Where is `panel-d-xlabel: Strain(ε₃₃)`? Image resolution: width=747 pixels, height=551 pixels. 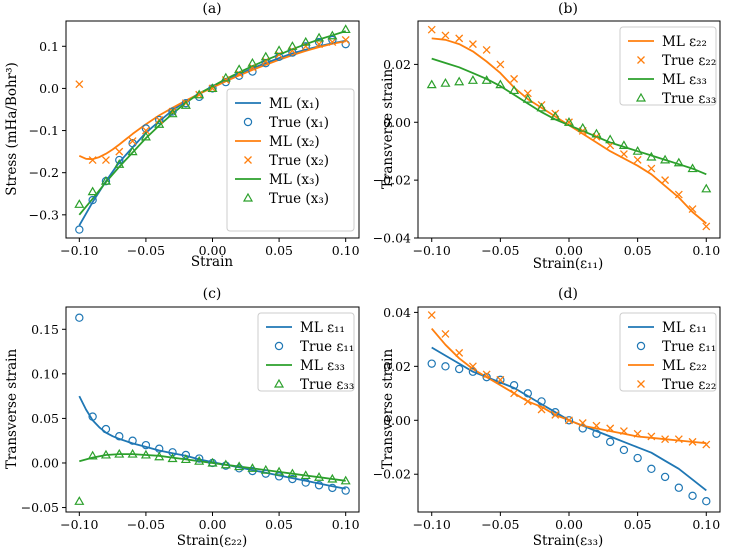
panel-d-xlabel: Strain(ε₃₃) is located at coordinates (568, 541).